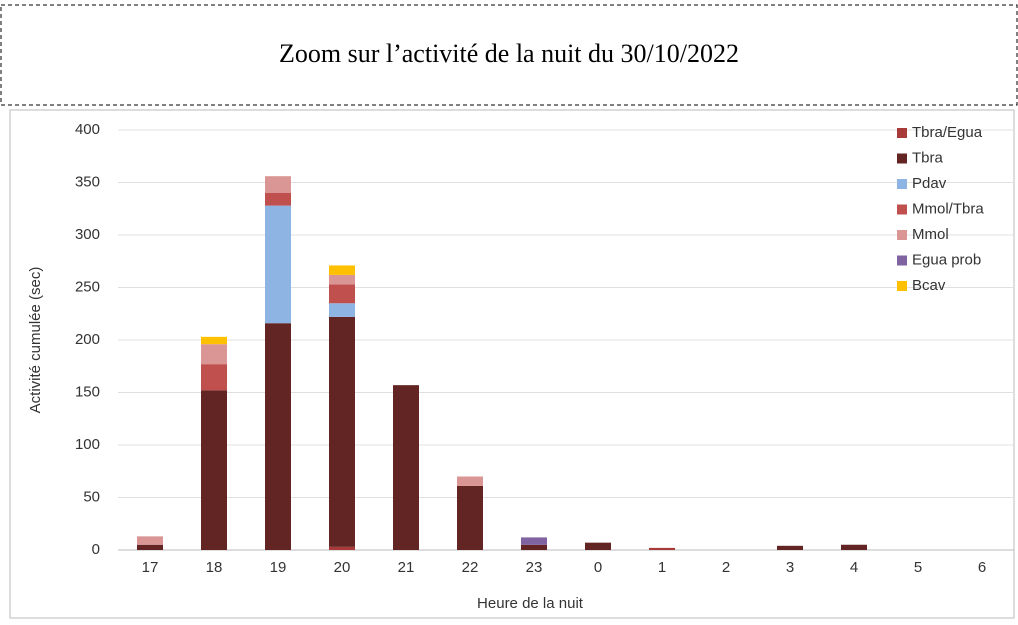 This screenshot has width=1018, height=625. I want to click on legend-label: Tbra, so click(928, 157).